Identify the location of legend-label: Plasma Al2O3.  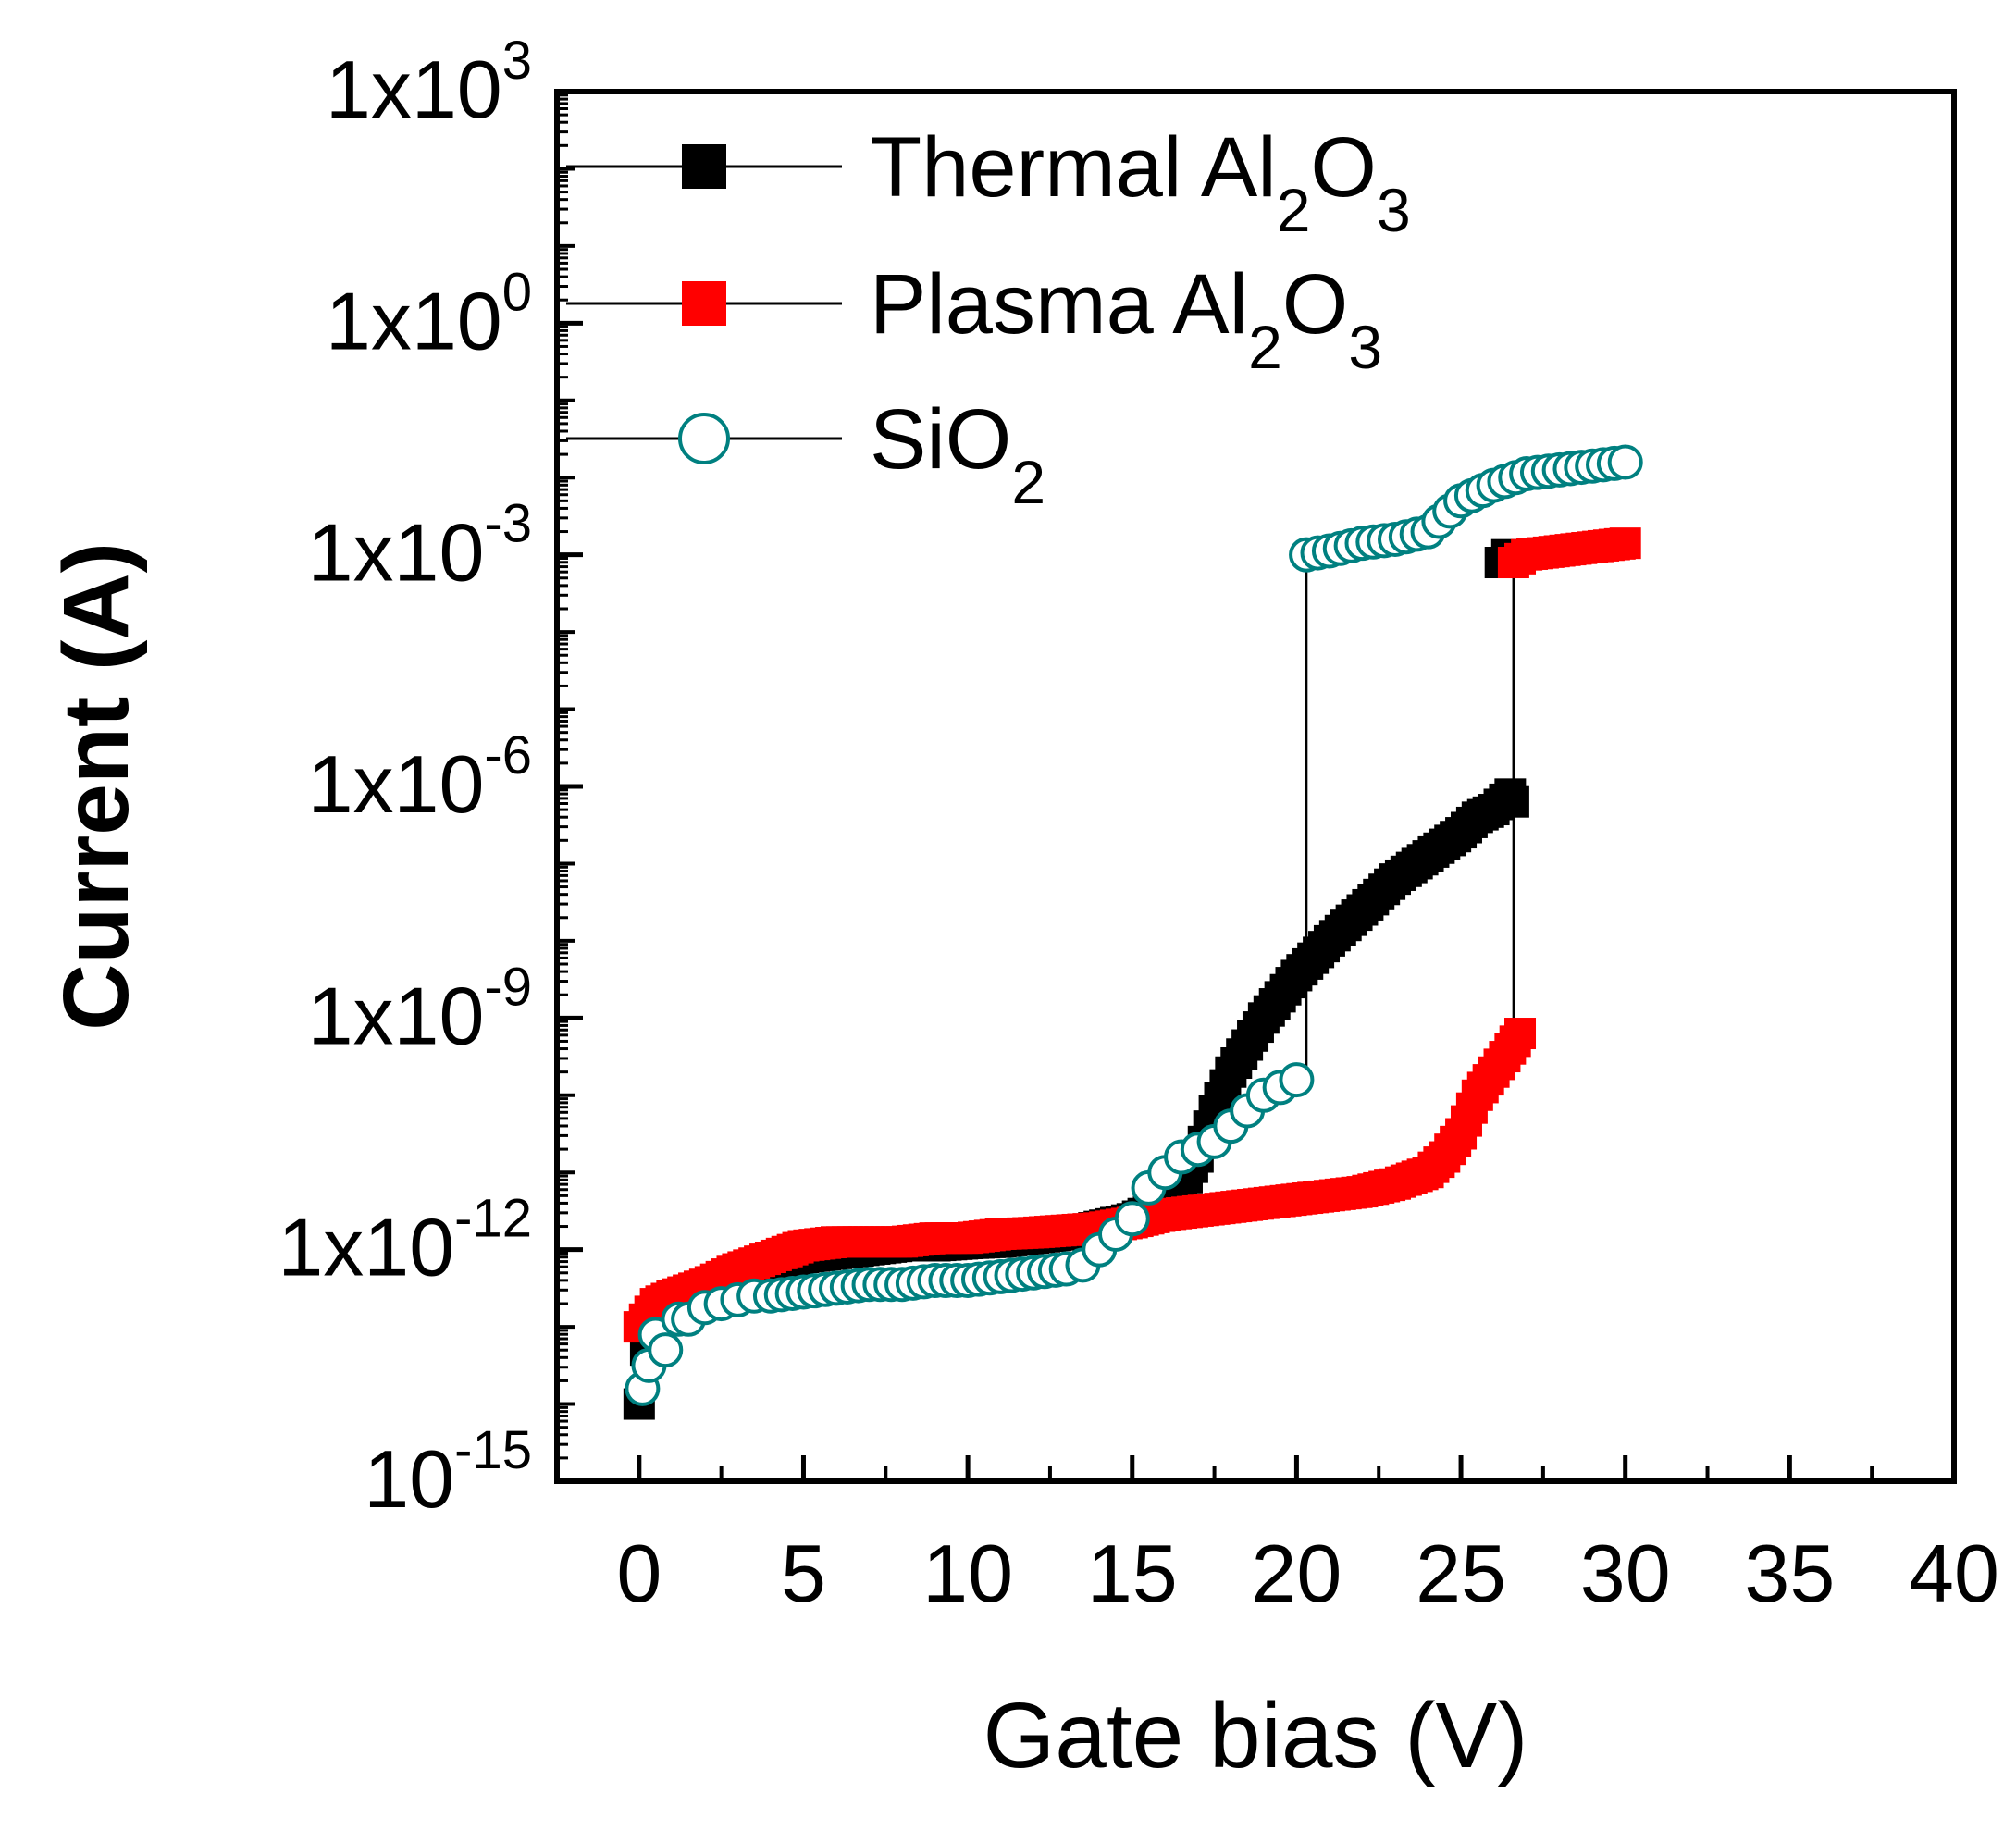
(1126, 319).